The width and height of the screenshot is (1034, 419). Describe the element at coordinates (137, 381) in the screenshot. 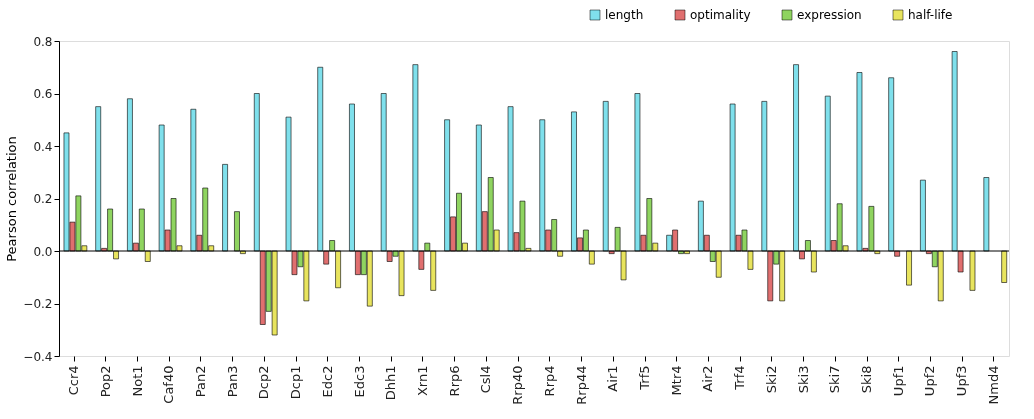

I see `x-tick-label: Not1` at that location.